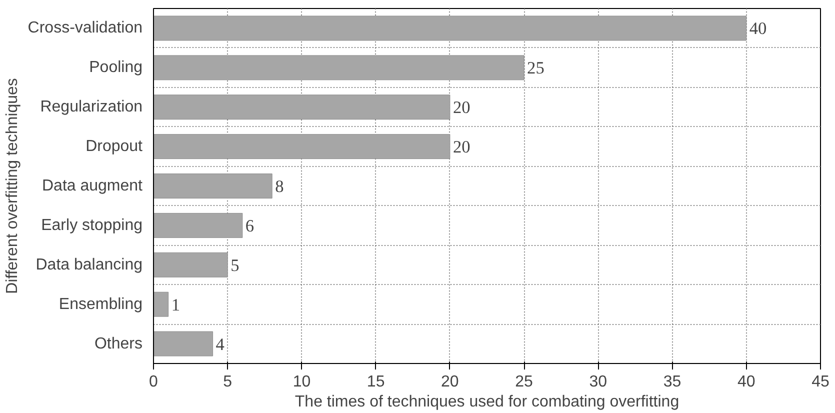 This screenshot has height=413, width=835. What do you see at coordinates (279, 186) in the screenshot?
I see `data-label: 8` at bounding box center [279, 186].